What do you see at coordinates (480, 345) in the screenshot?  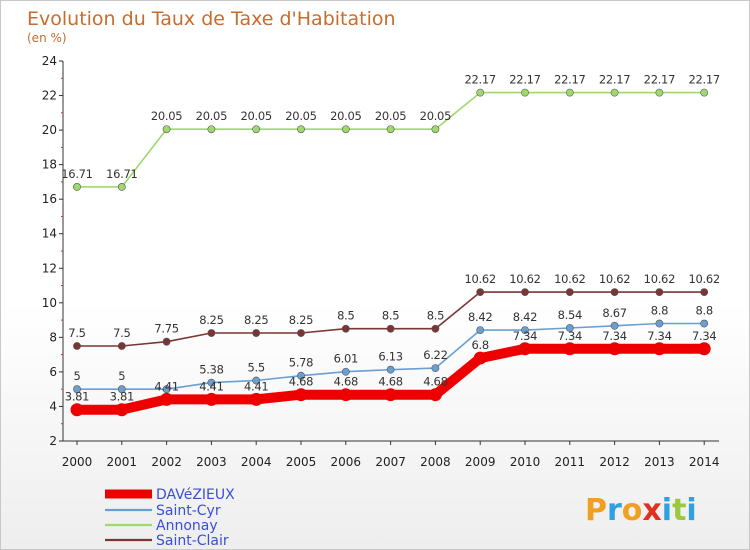 I see `data-label: 6.8` at bounding box center [480, 345].